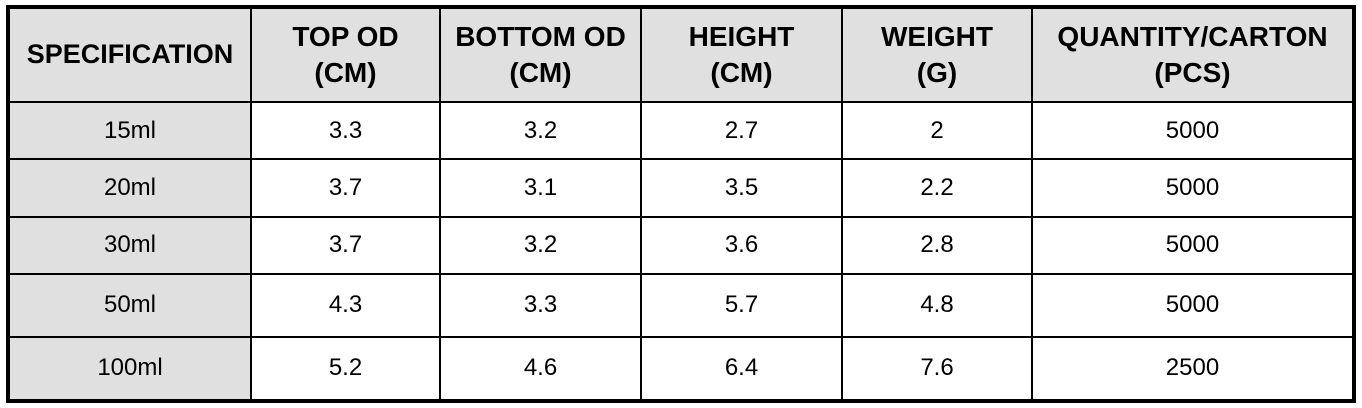 The width and height of the screenshot is (1362, 408). I want to click on cell-specification: 50ml, so click(131, 305).